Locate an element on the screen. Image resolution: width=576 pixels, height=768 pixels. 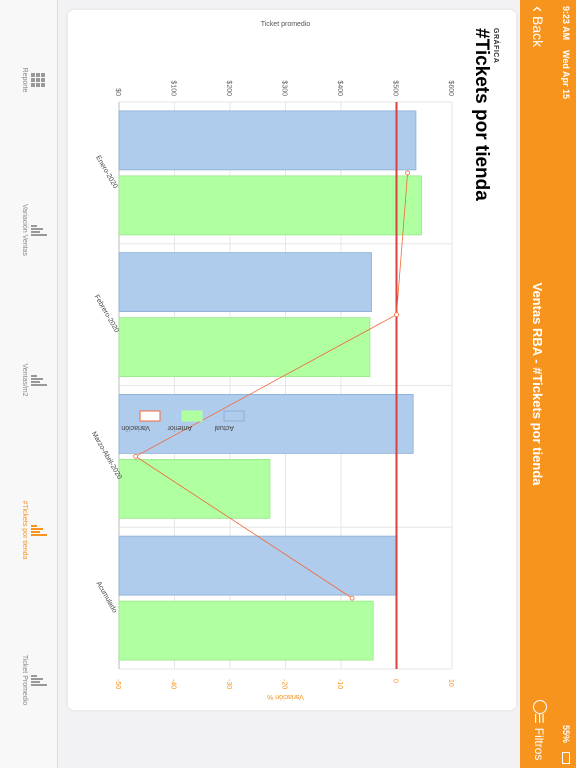
y2-tick-label: -30 is located at coordinates (228, 684).